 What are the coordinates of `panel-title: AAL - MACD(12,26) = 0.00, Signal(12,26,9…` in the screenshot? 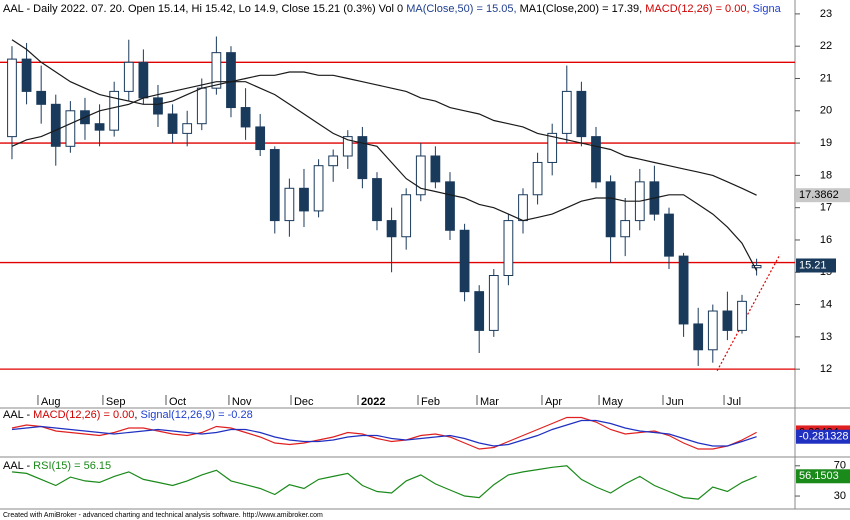 It's located at (128, 415).